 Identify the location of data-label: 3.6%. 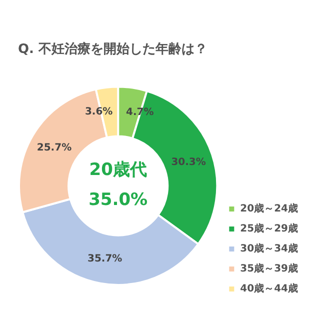
(98, 112).